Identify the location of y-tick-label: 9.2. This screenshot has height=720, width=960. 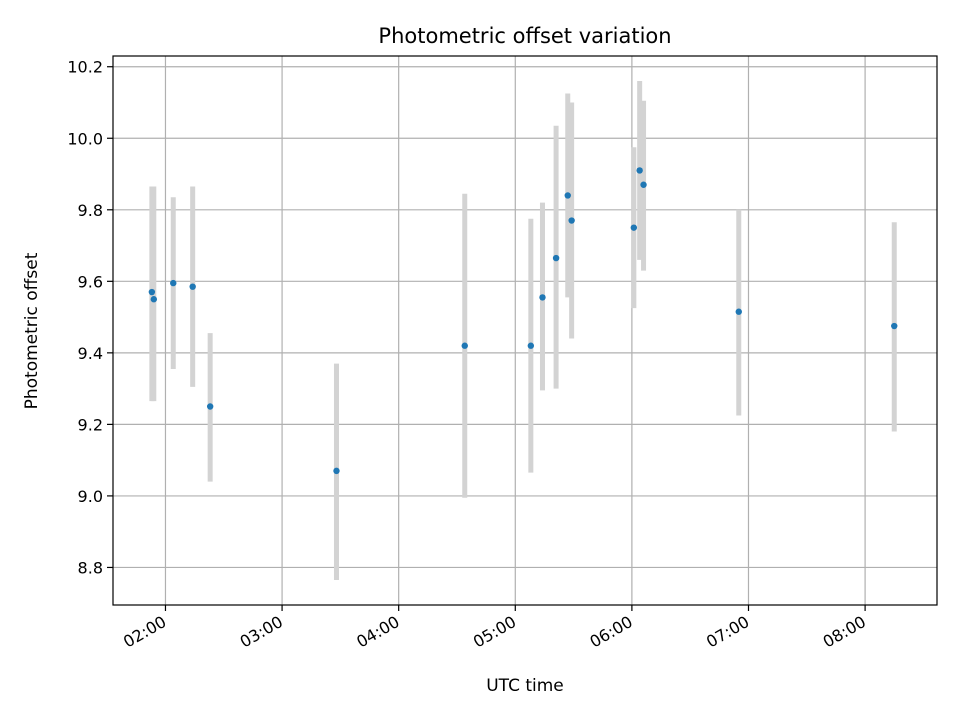
(90, 424).